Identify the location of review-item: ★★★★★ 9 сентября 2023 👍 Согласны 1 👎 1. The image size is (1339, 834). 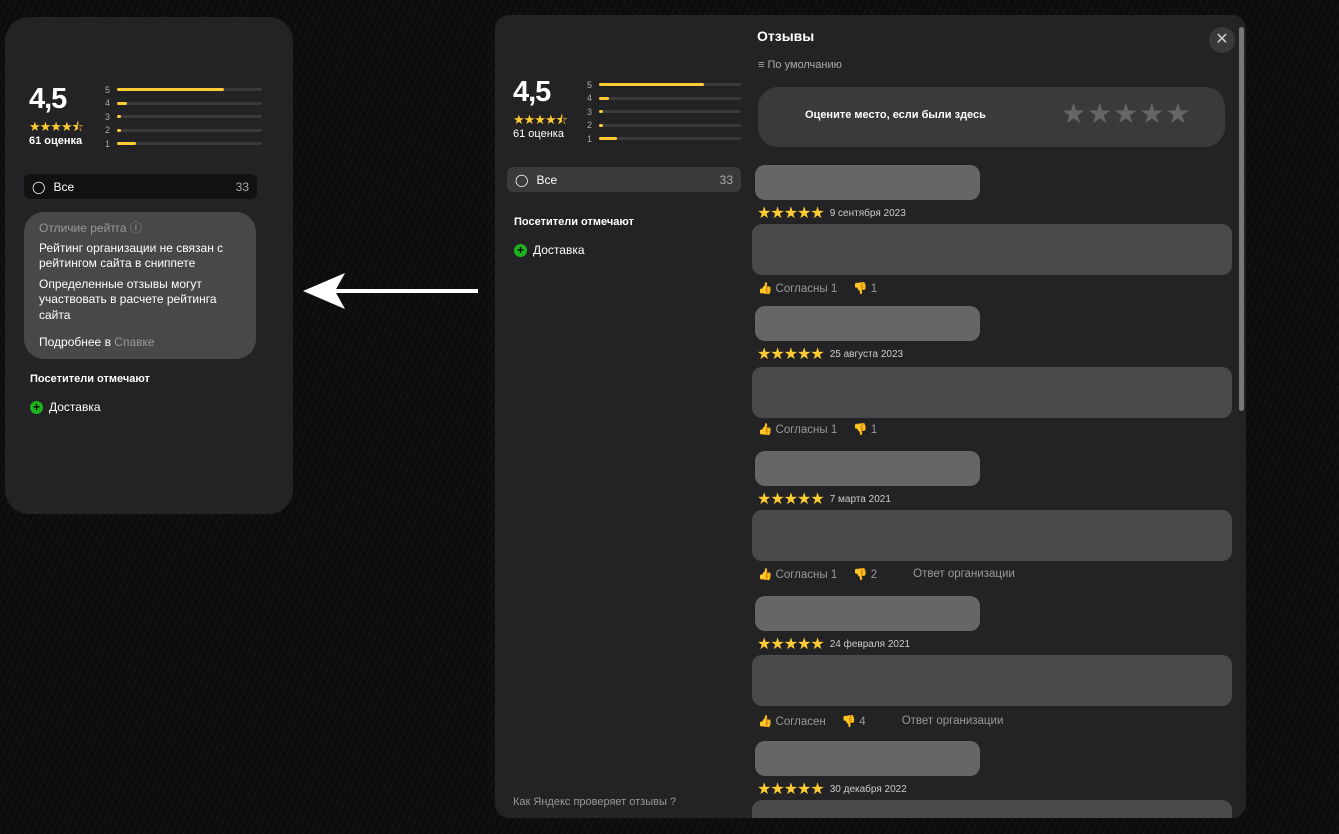
(992, 230).